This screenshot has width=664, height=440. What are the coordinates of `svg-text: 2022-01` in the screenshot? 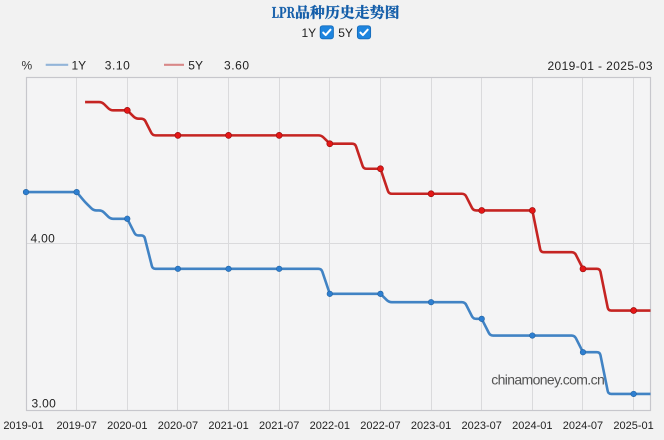 It's located at (330, 426).